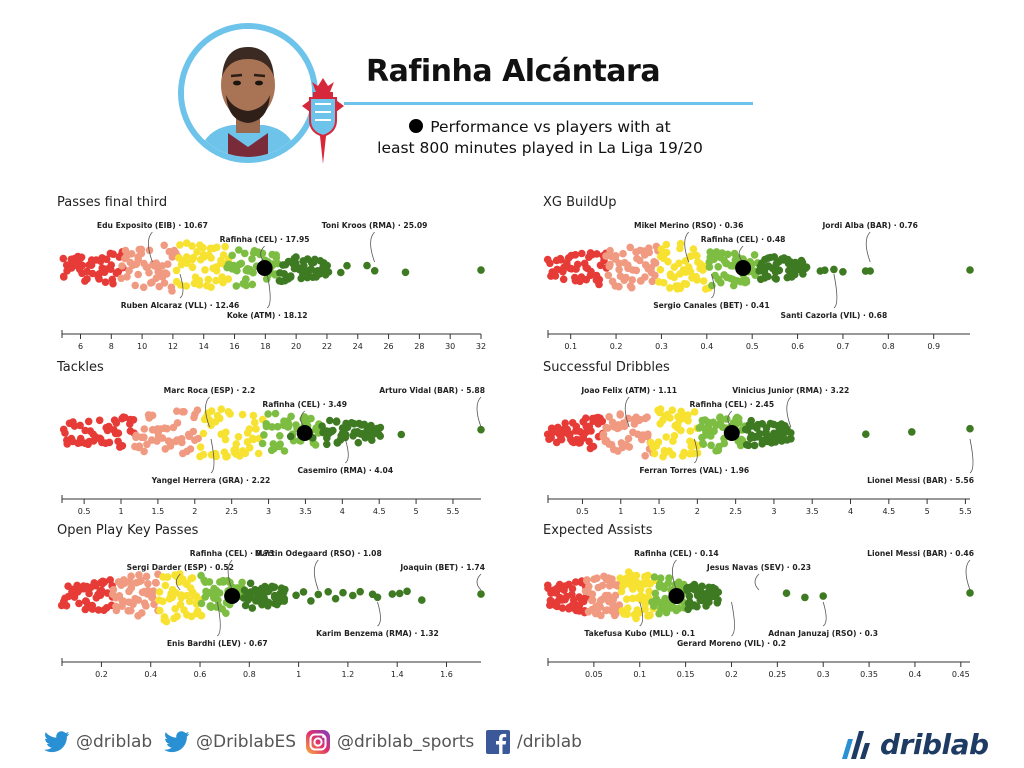  What do you see at coordinates (533, 742) in the screenshot?
I see `social-facebook: /driblab` at bounding box center [533, 742].